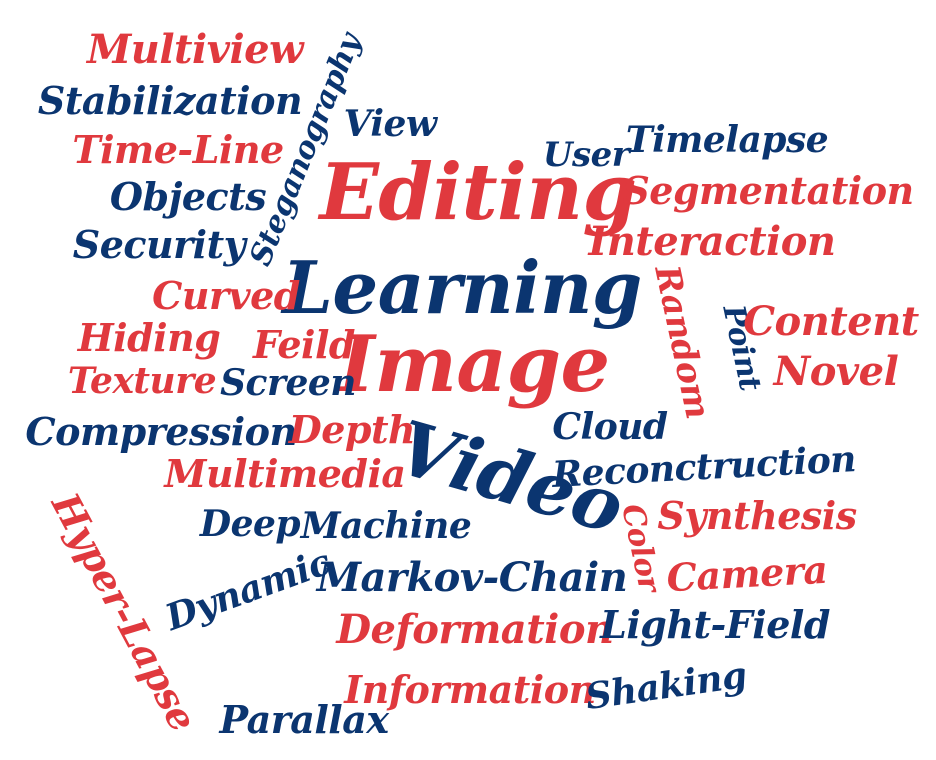 This screenshot has width=936, height=760. I want to click on word-parallax: Parallax, so click(304, 719).